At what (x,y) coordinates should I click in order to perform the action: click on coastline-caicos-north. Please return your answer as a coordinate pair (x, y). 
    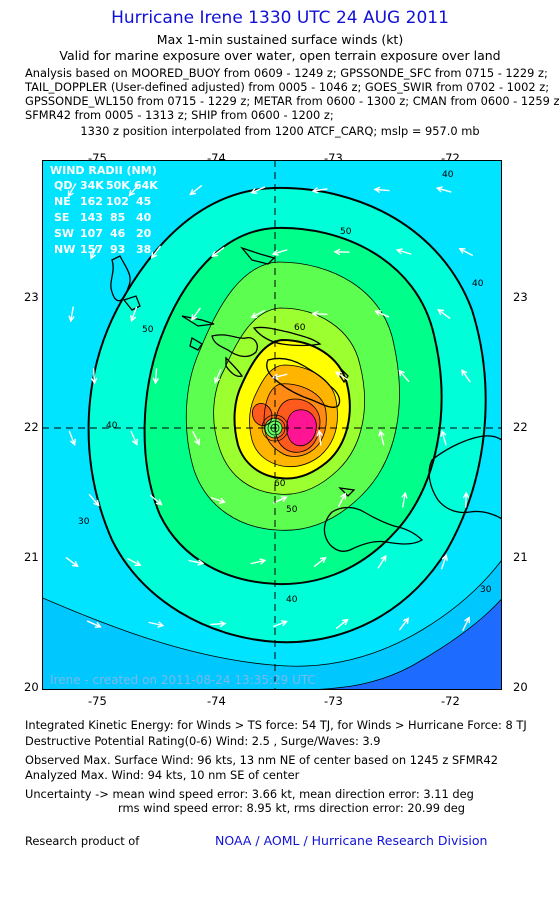
    Looking at the image, I should click on (287, 336).